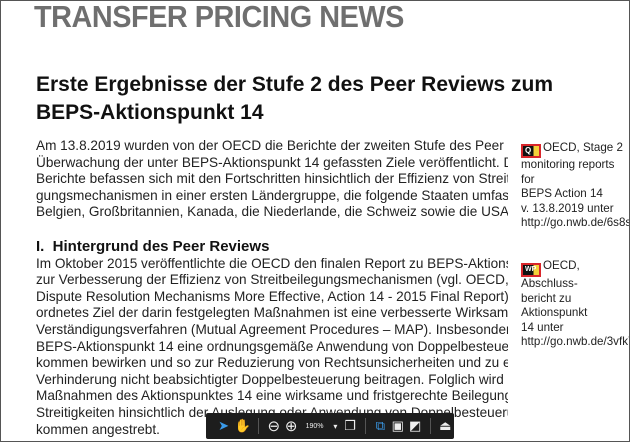 This screenshot has height=442, width=630. I want to click on text-line: kommen angestrebt., so click(98, 429).